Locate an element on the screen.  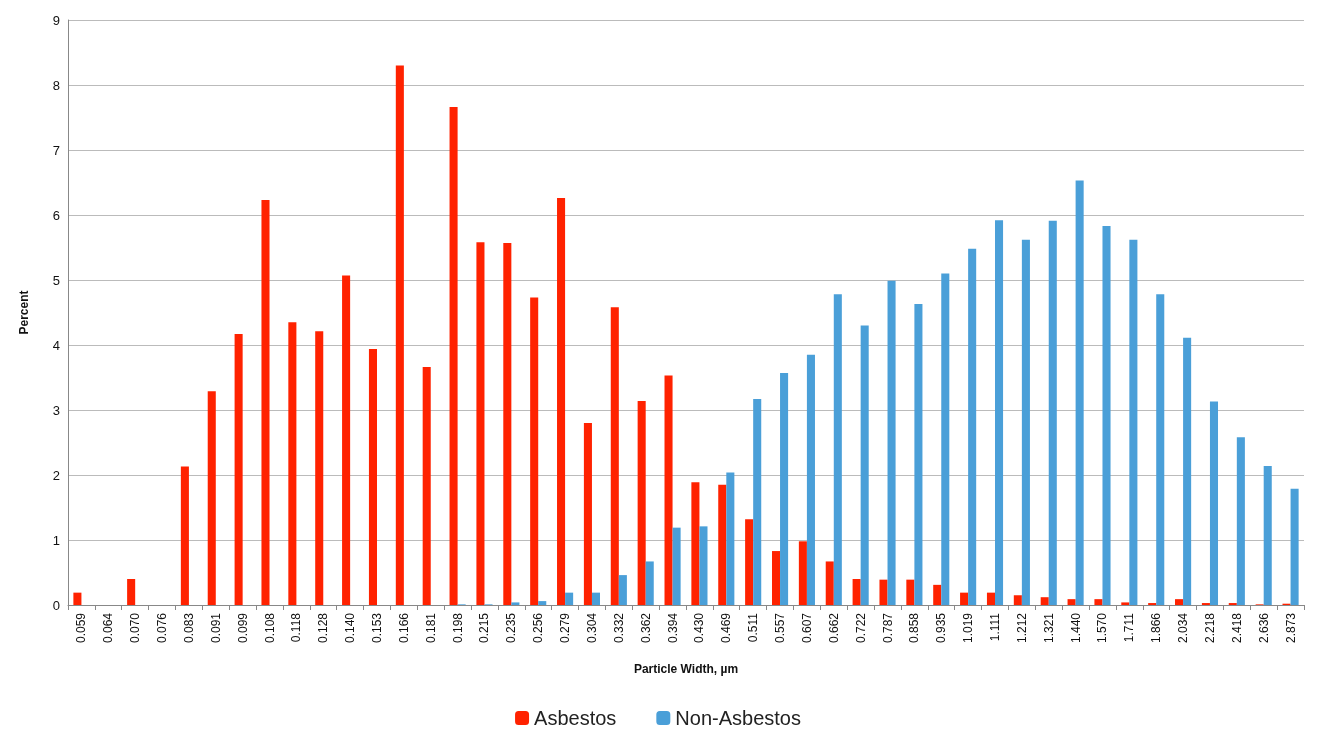
x-tick-label: 0.235 is located at coordinates (511, 628).